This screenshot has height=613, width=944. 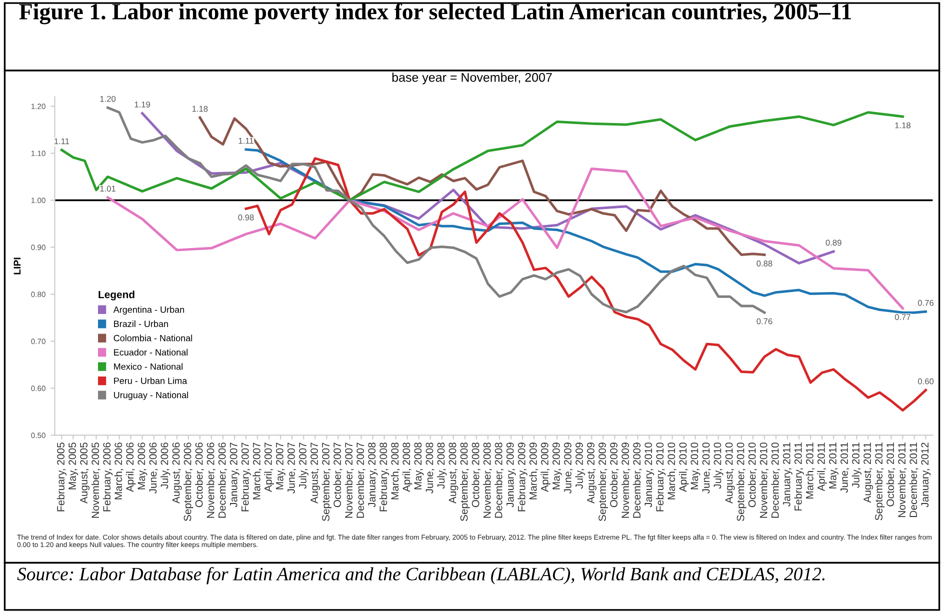 I want to click on x-tick-label: September, 2011, so click(x=879, y=481).